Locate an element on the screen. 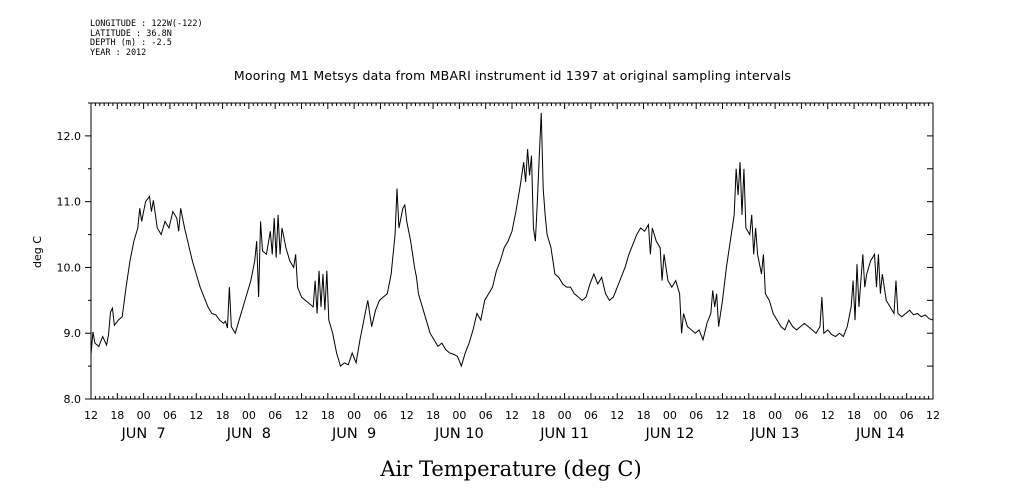  year-label: YEAR : 2012 is located at coordinates (118, 52).